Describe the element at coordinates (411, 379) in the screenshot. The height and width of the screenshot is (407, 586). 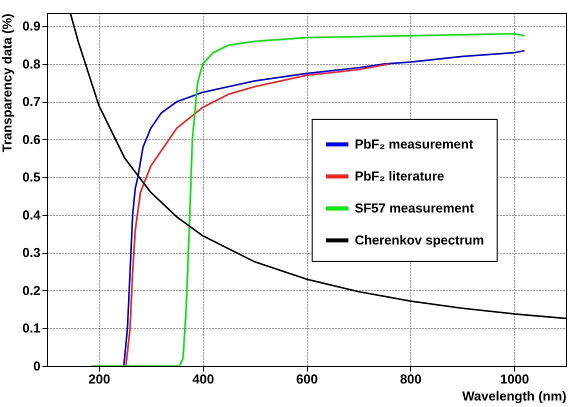
I see `x-tick-label: 800` at that location.